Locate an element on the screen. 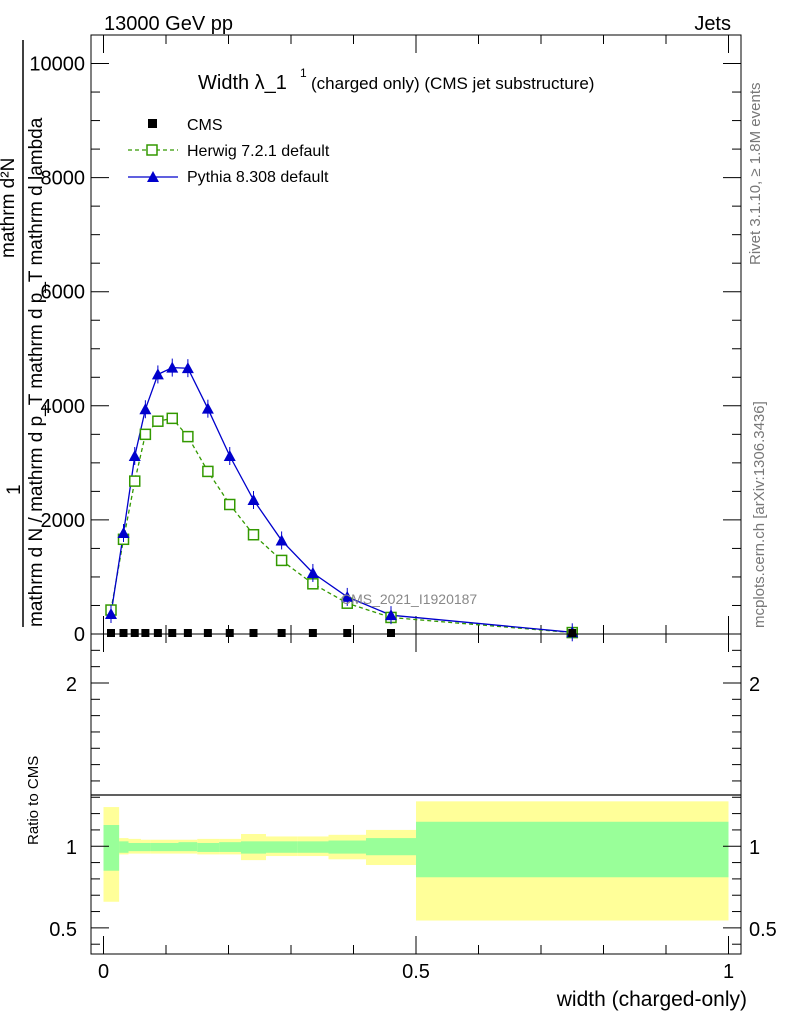 The width and height of the screenshot is (786, 1024). mcplots-label: mcplots.cern.ch [arXiv:1306.3436] is located at coordinates (759, 514).